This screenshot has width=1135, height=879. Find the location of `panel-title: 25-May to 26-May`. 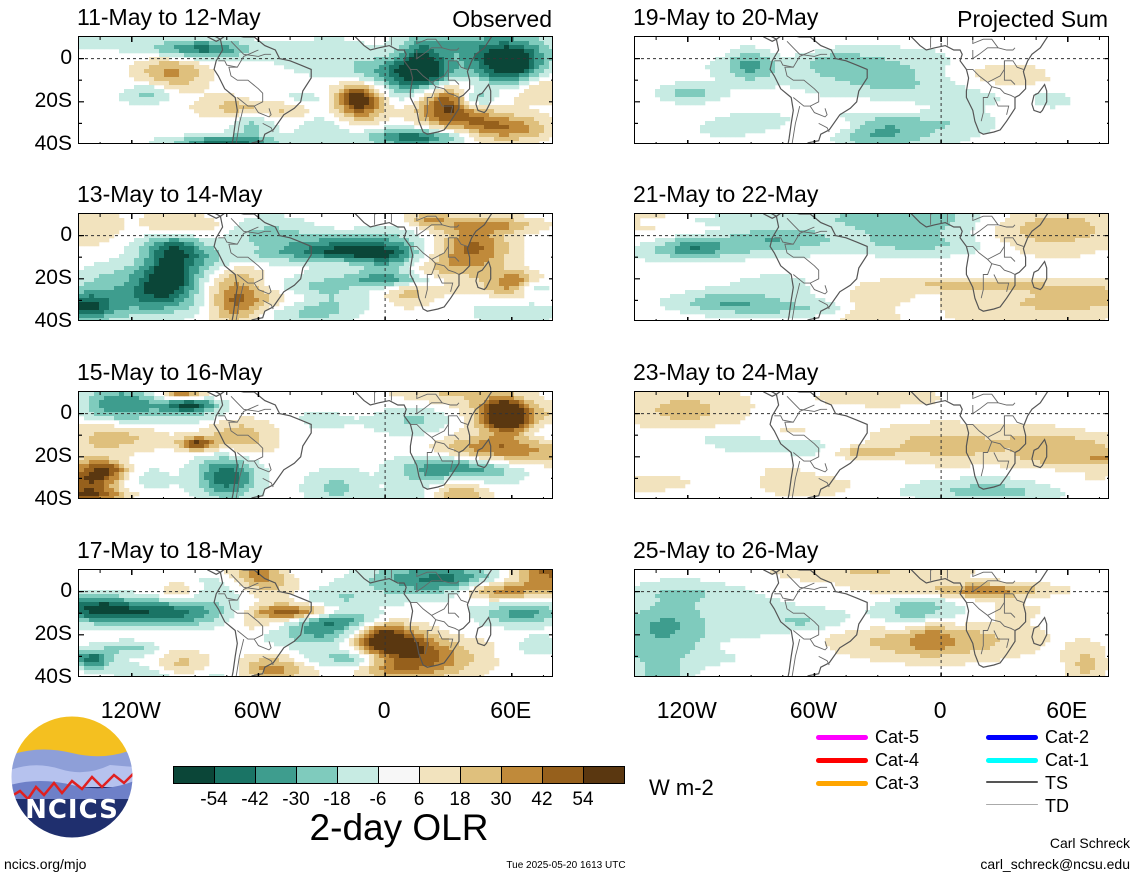

panel-title: 25-May to 26-May is located at coordinates (726, 550).